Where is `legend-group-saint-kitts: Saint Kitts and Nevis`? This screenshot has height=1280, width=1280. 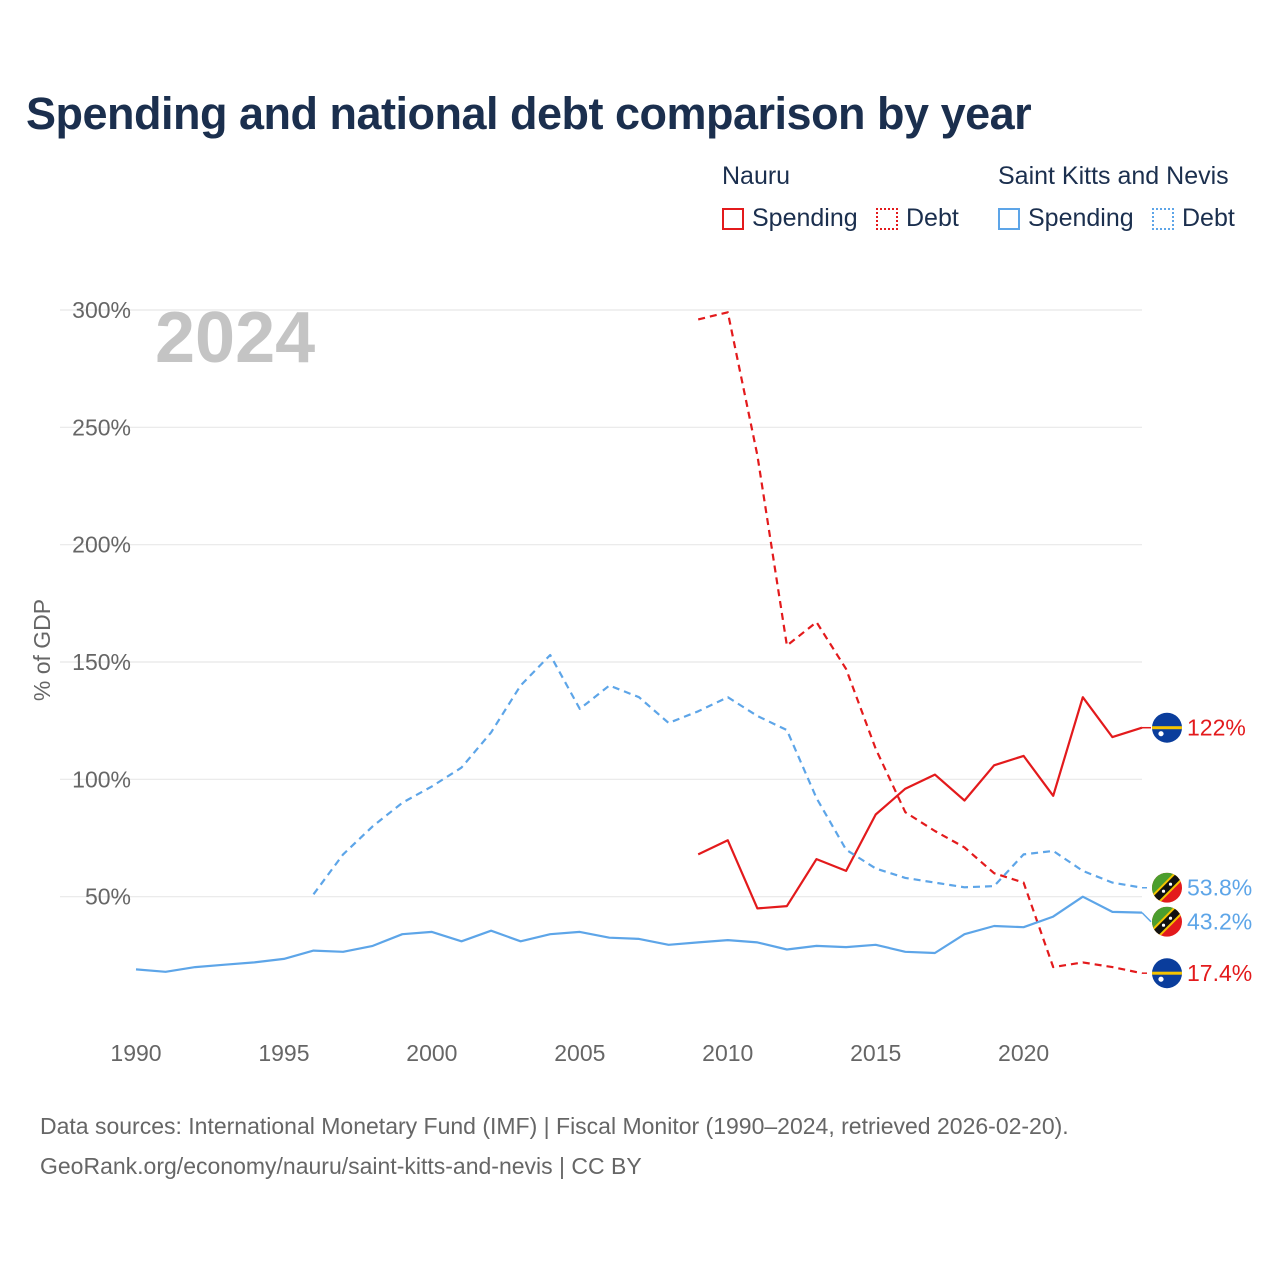 legend-group-saint-kitts: Saint Kitts and Nevis is located at coordinates (1113, 176).